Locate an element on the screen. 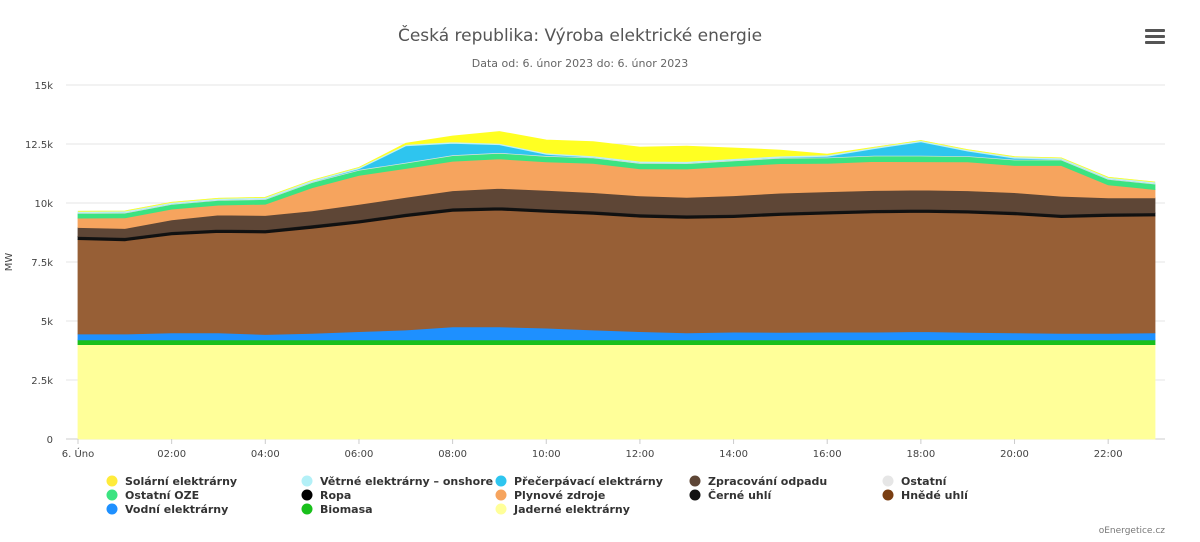  legend-item: Biomasa is located at coordinates (337, 509).